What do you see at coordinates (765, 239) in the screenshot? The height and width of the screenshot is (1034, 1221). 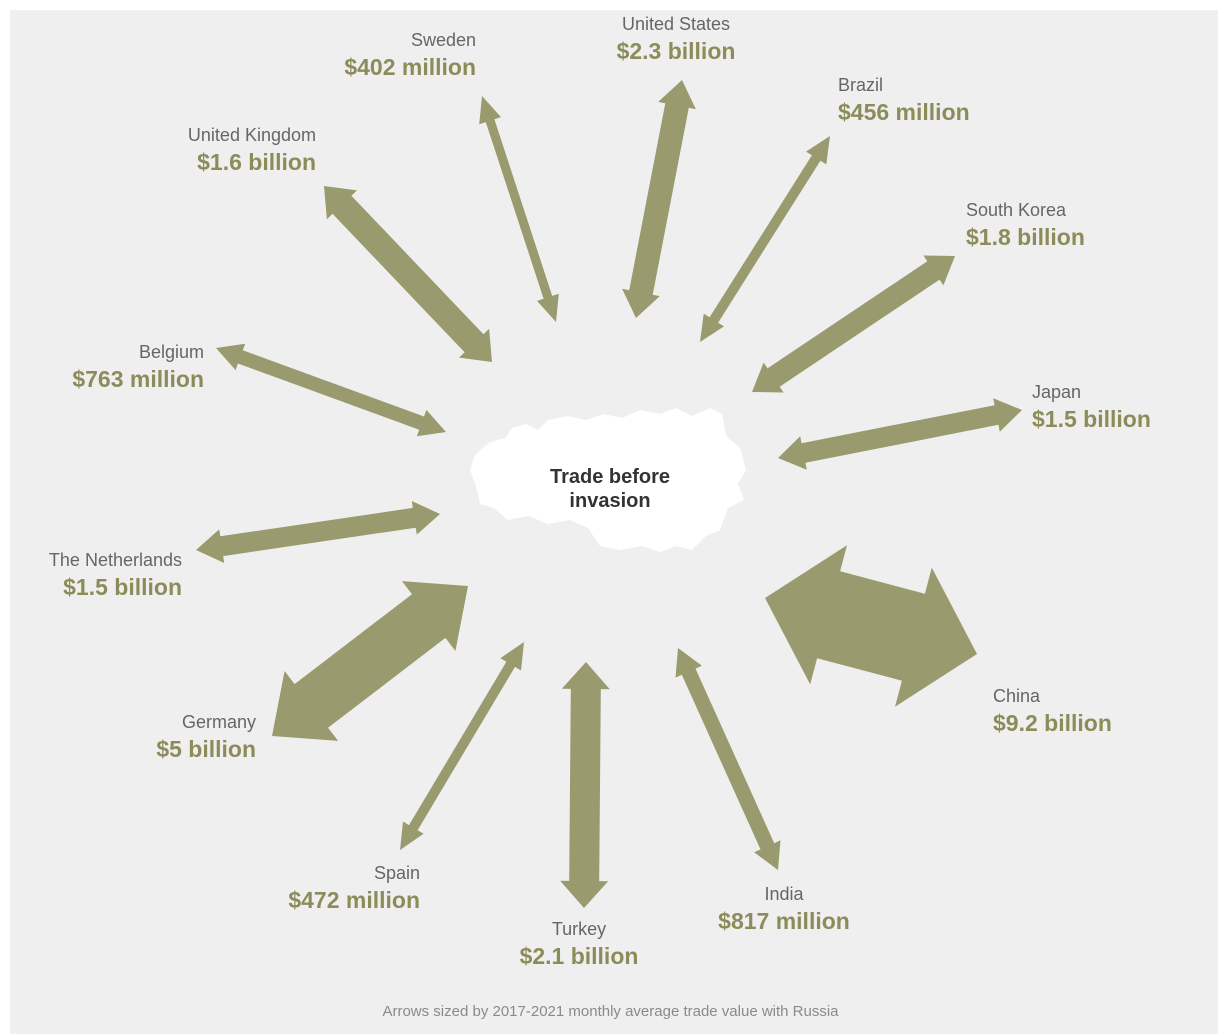 I see `arrow-brazil` at bounding box center [765, 239].